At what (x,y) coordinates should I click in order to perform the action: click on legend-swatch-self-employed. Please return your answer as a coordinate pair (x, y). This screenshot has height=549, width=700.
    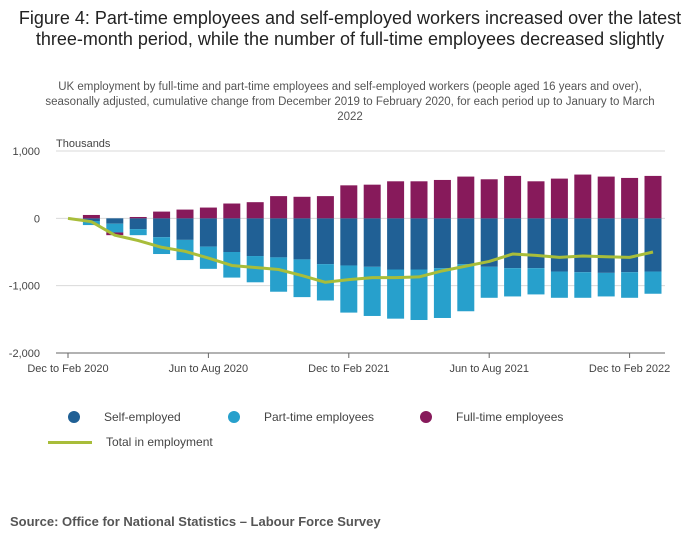
    Looking at the image, I should click on (74, 417).